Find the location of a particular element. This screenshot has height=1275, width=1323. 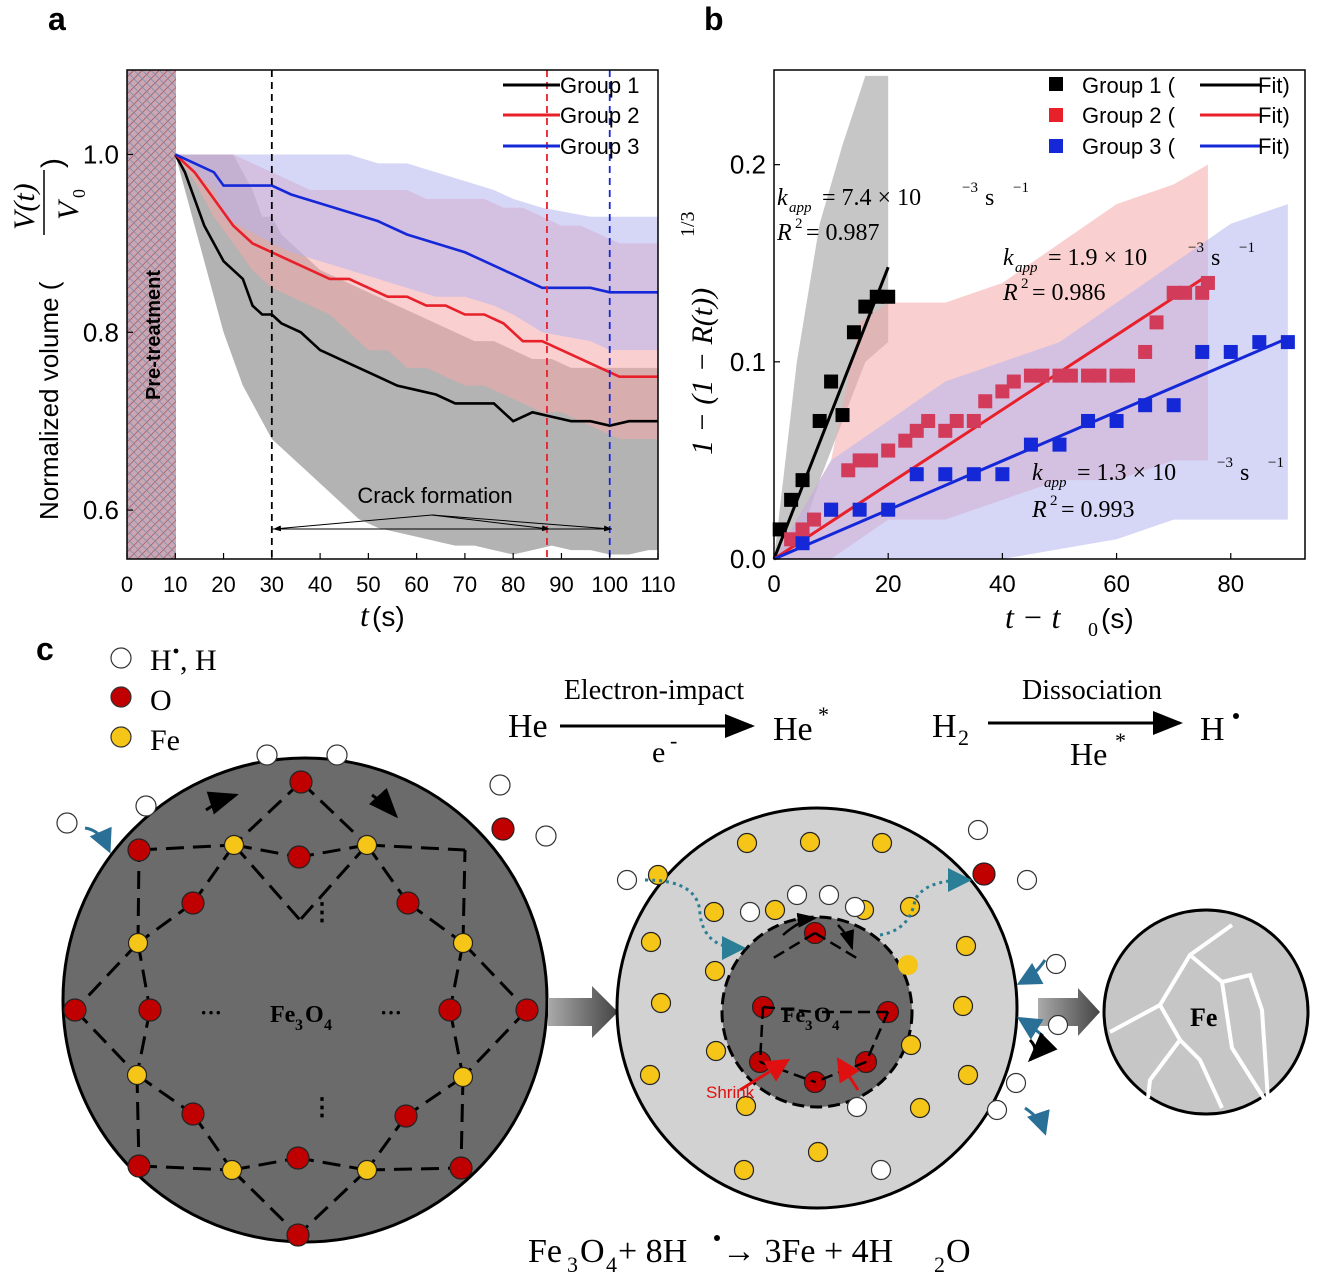

eq2-bottom-sup: * is located at coordinates (1120, 740).